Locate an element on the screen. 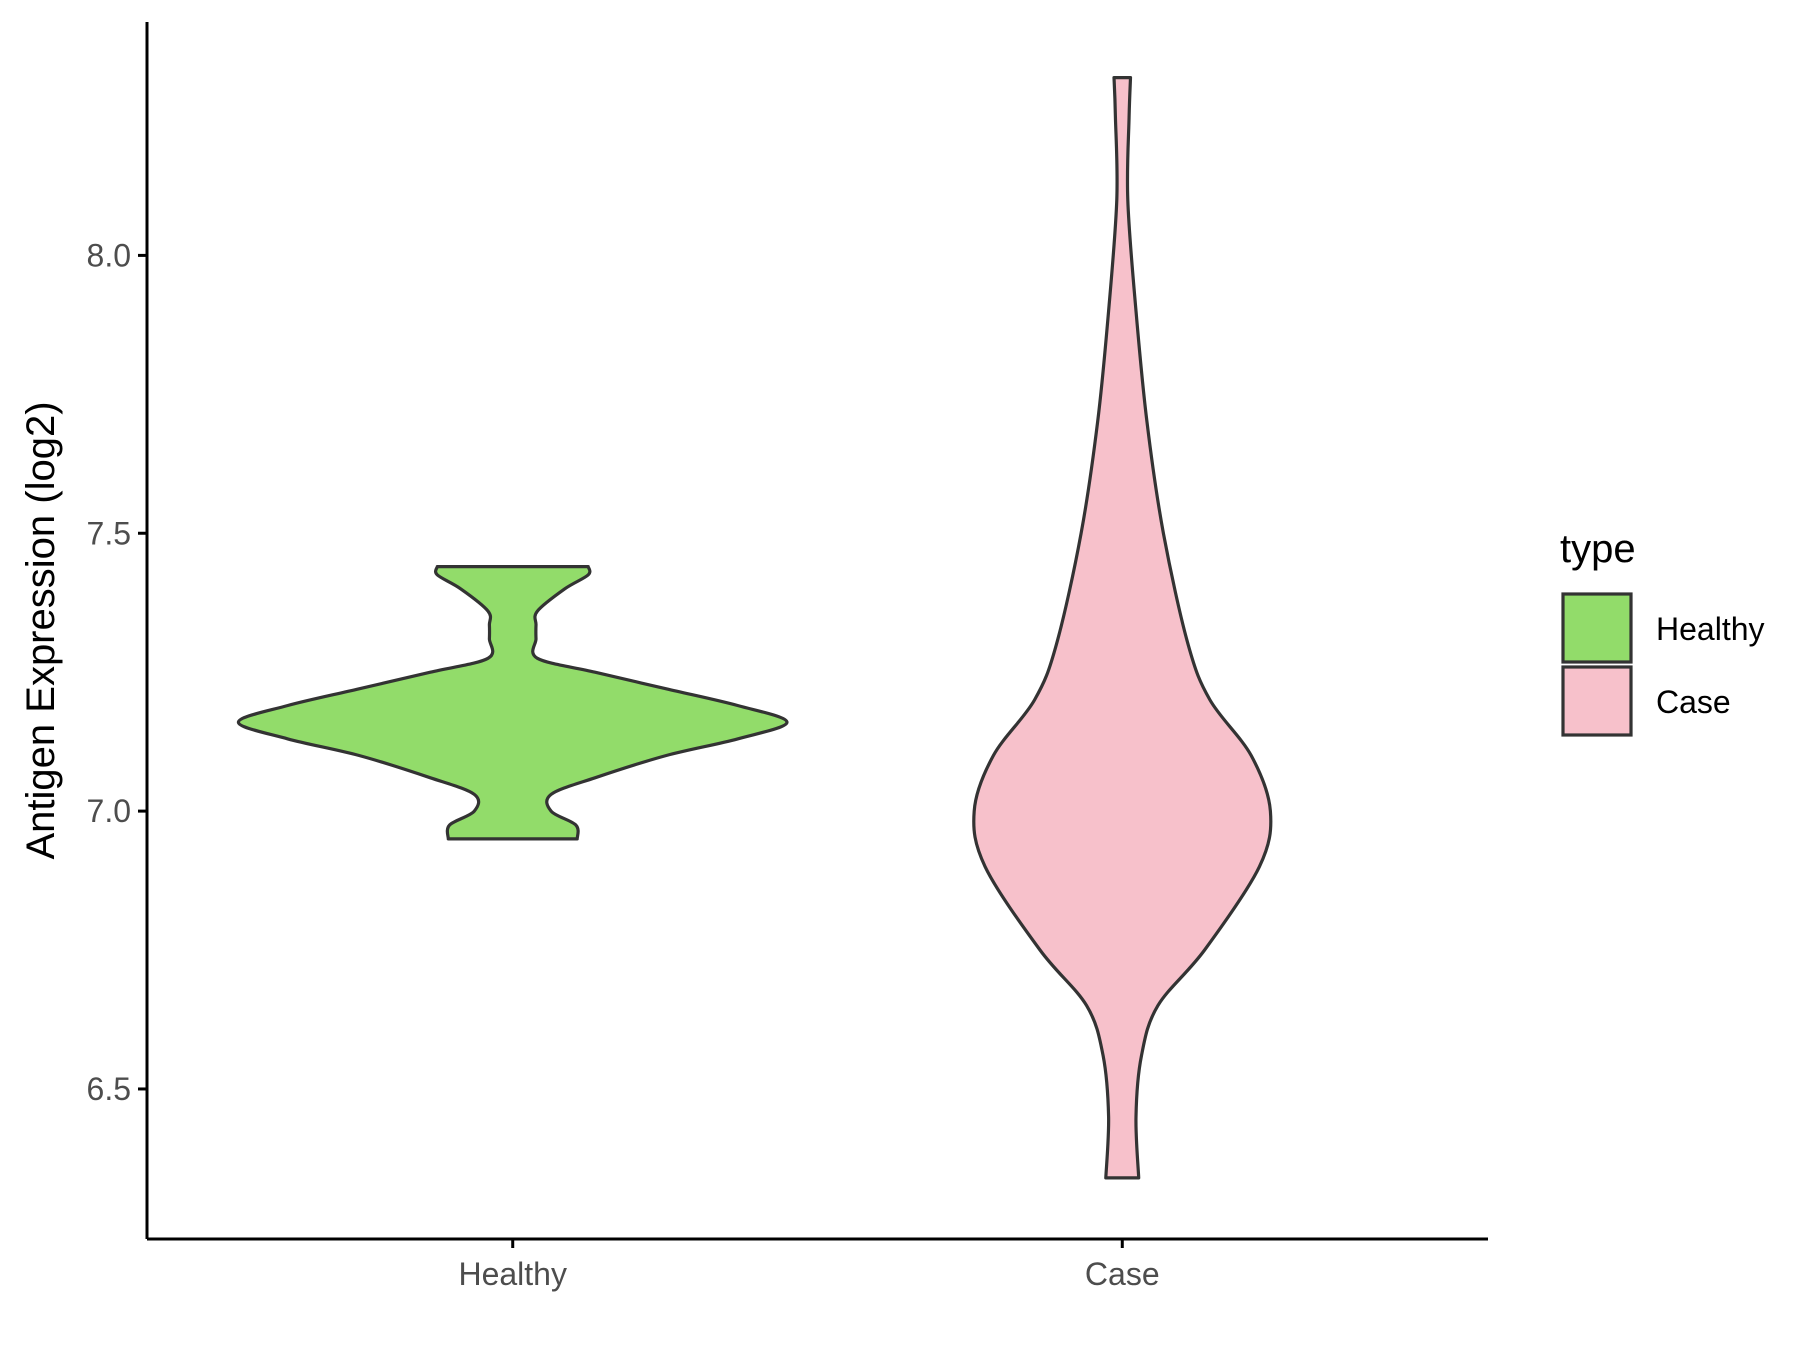 Image resolution: width=1800 pixels, height=1355 pixels. y-tick-label: 8.0 is located at coordinates (109, 255).